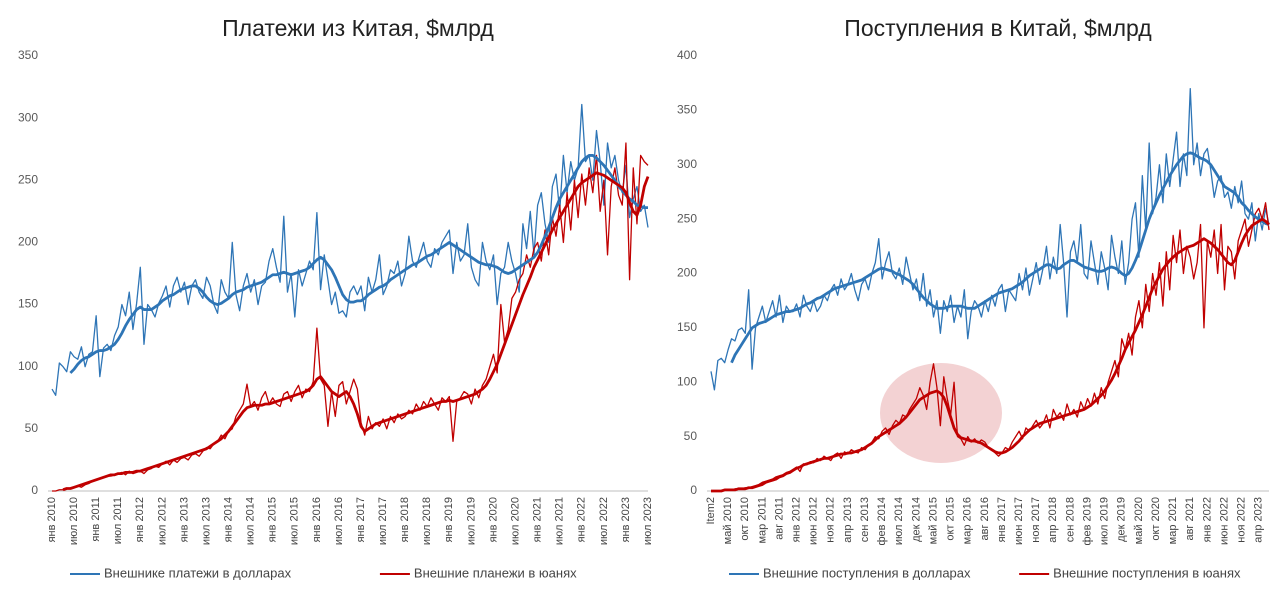 The width and height of the screenshot is (1280, 597). I want to click on x-tick-label: июл 2011, so click(118, 520).